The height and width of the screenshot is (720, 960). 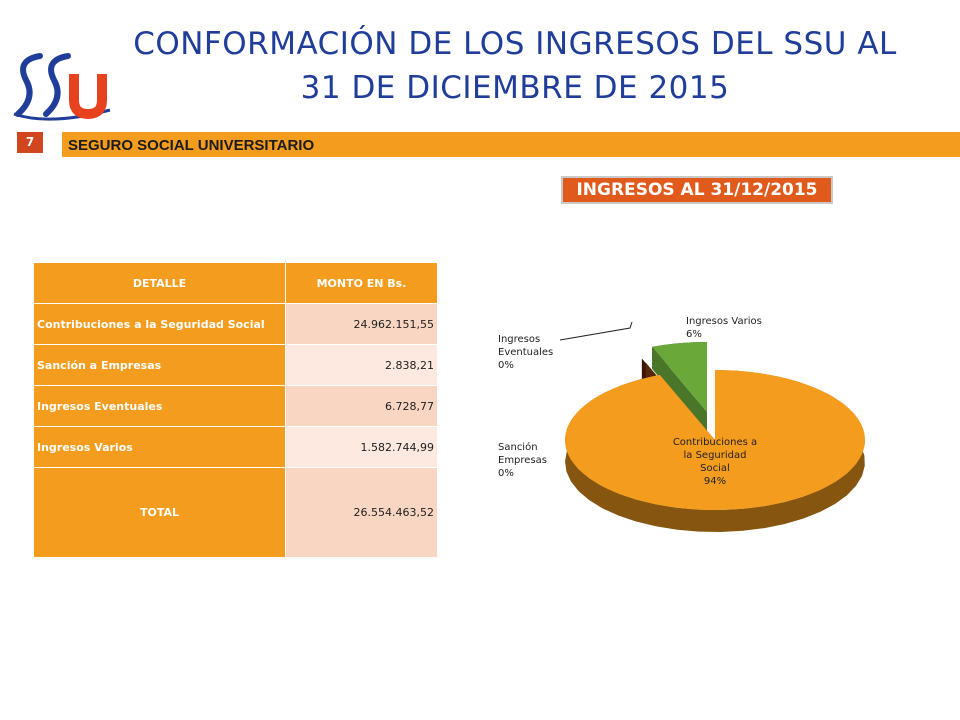 I want to click on leader-line, so click(x=596, y=331).